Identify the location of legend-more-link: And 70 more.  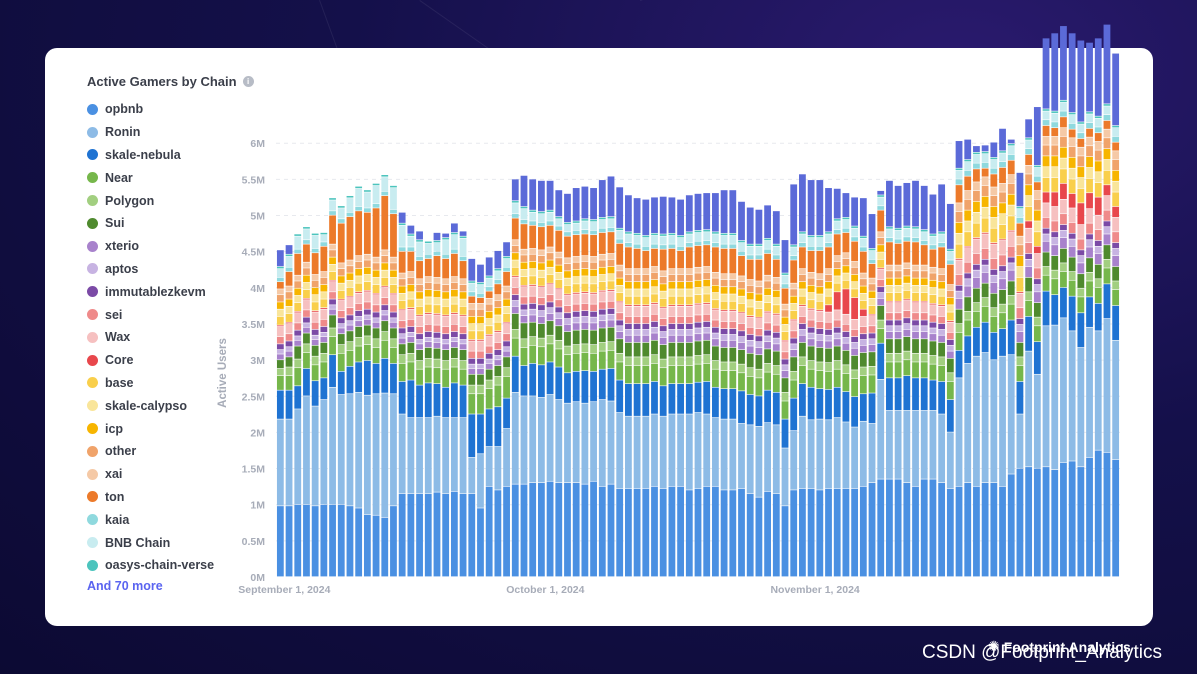
(125, 585).